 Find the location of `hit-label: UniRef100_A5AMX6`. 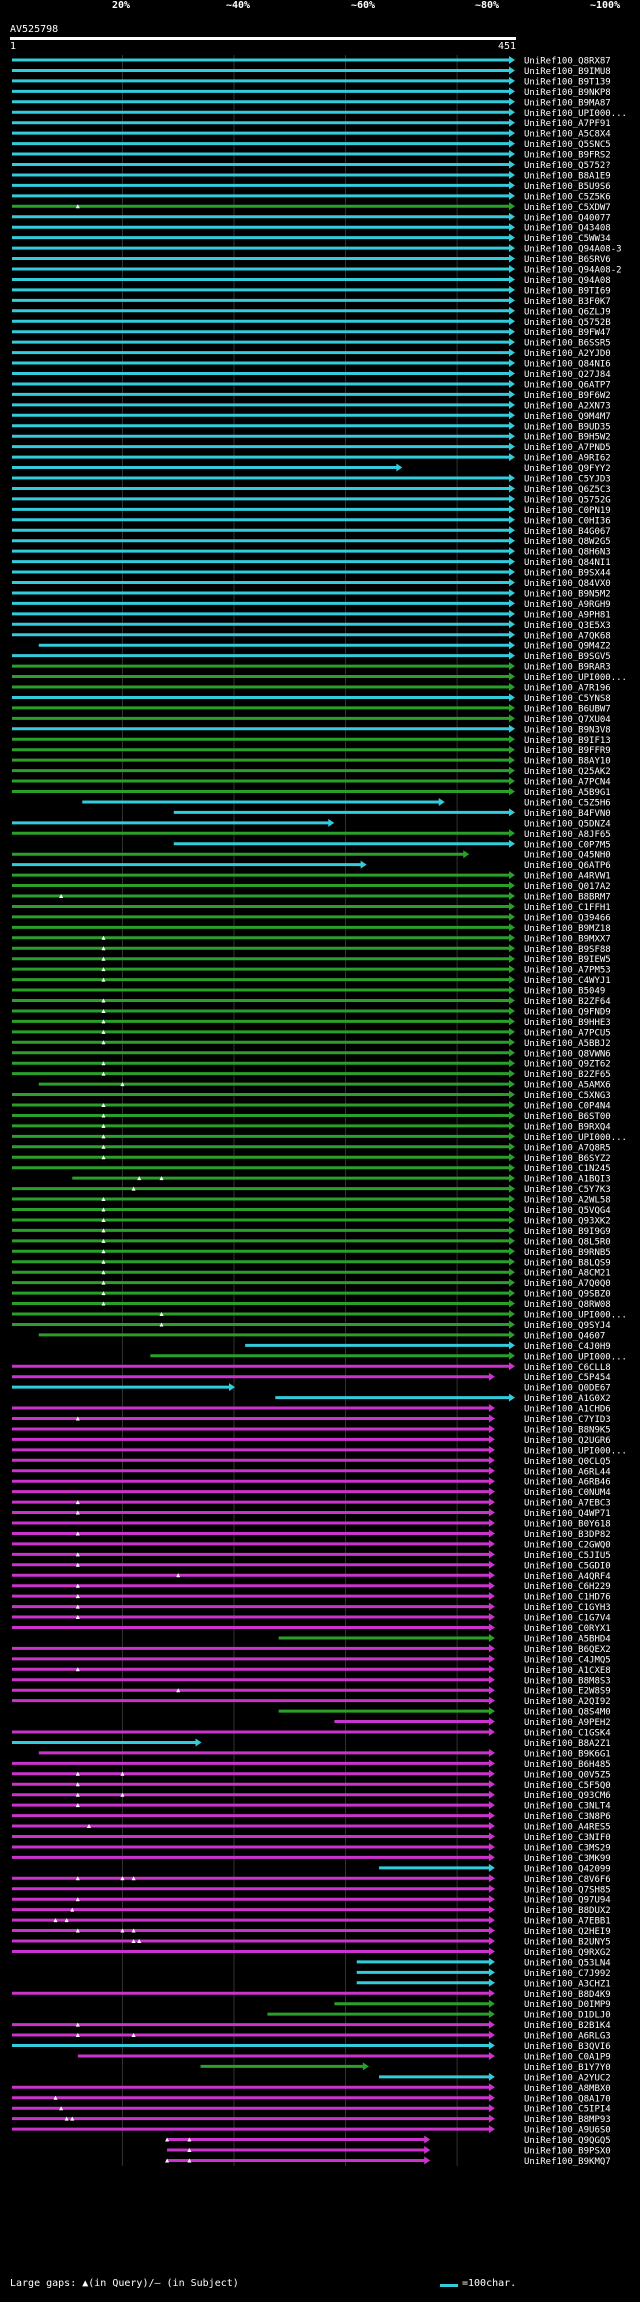

hit-label: UniRef100_A5AMX6 is located at coordinates (567, 1086).